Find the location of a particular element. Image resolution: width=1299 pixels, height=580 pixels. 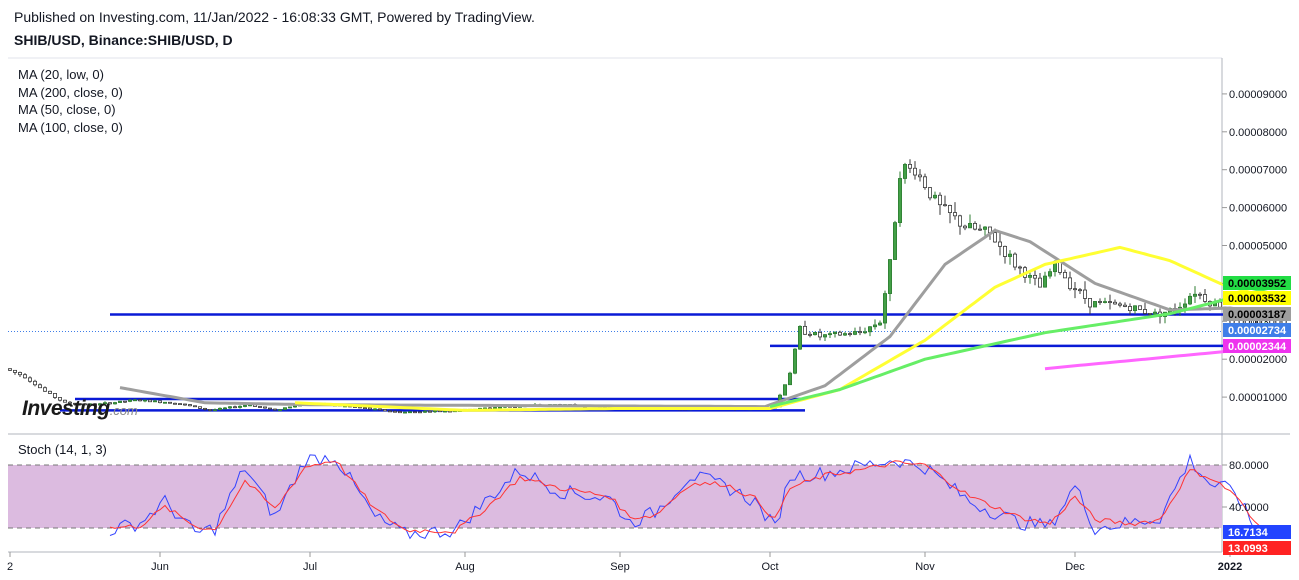

time-tick-label: Jul is located at coordinates (310, 567).